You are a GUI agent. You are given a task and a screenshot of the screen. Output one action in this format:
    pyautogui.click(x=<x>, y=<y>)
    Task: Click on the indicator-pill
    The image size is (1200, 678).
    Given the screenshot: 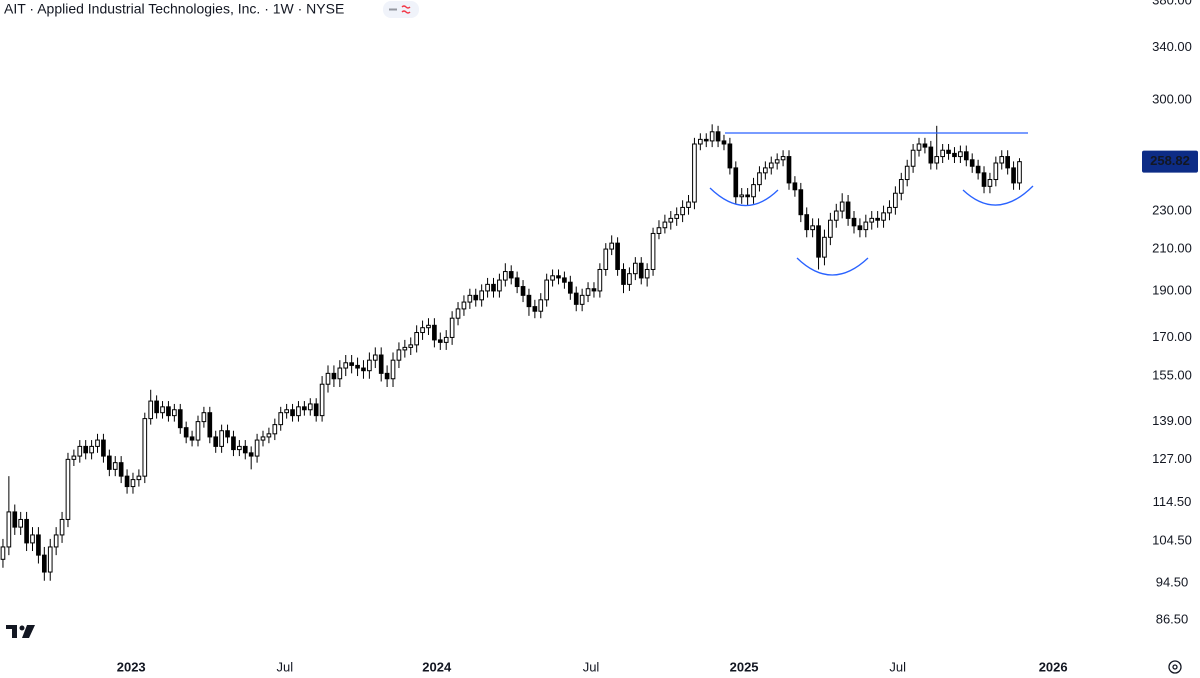 What is the action you would take?
    pyautogui.click(x=401, y=9)
    